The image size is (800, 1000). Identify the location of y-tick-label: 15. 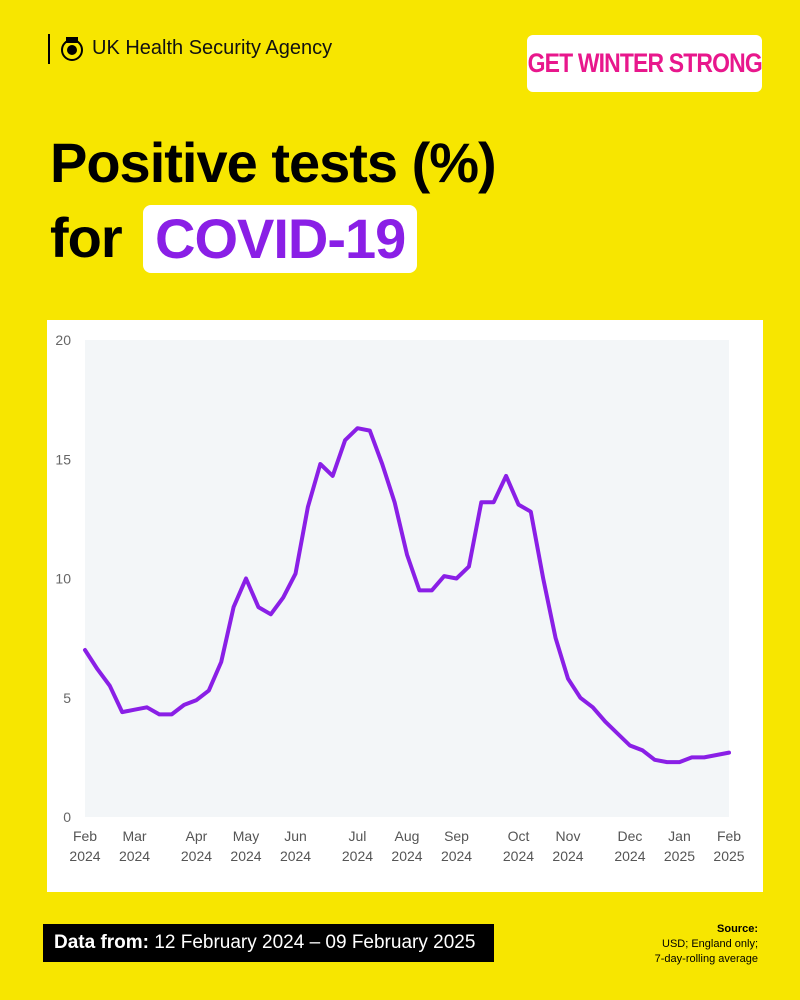
(63, 459).